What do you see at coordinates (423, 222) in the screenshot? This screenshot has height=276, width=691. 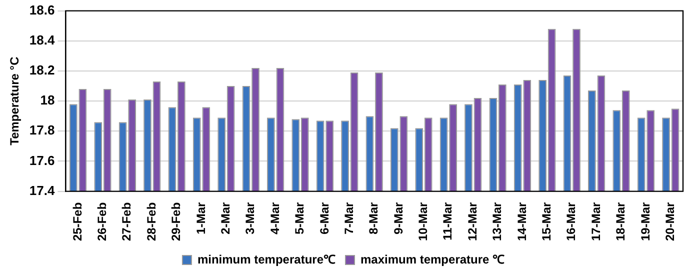 I see `x-tick-label: 10-Mar` at bounding box center [423, 222].